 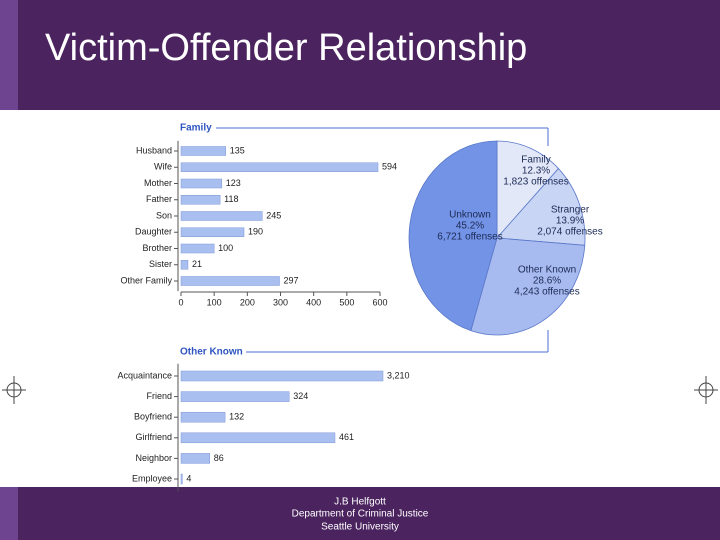 I want to click on category-label: Friend, so click(x=159, y=396).